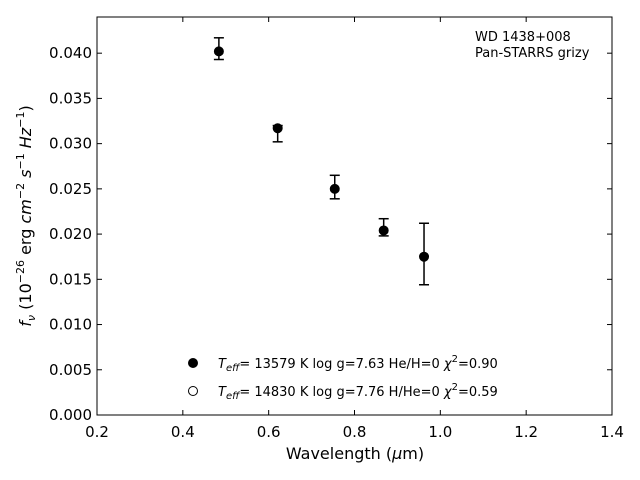 This screenshot has width=640, height=480. What do you see at coordinates (97, 432) in the screenshot?
I see `x-tick-label: 0.2` at bounding box center [97, 432].